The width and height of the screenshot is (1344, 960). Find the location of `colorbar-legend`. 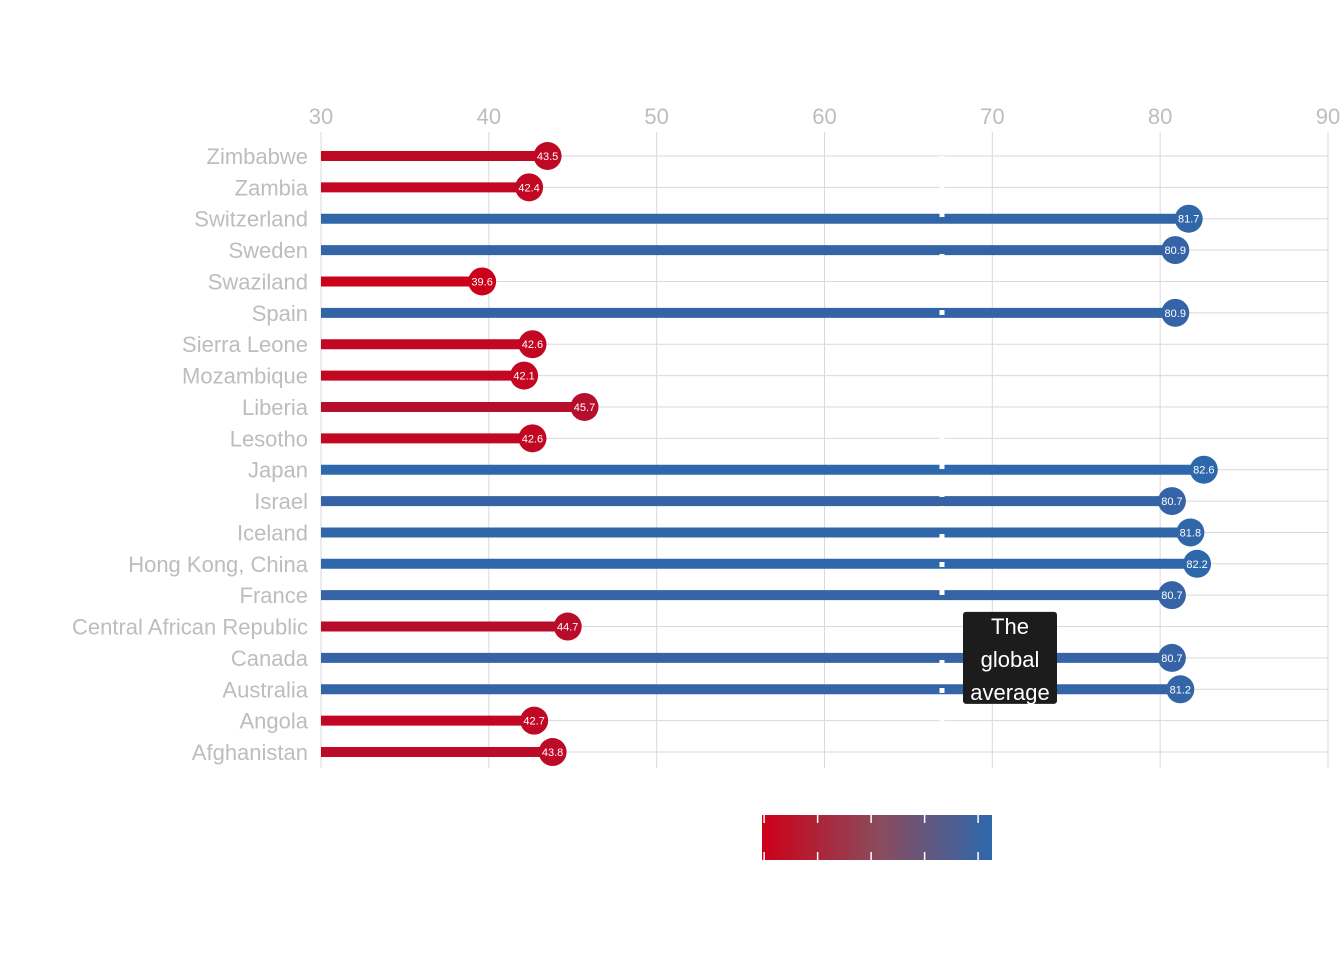

colorbar-legend is located at coordinates (877, 837).